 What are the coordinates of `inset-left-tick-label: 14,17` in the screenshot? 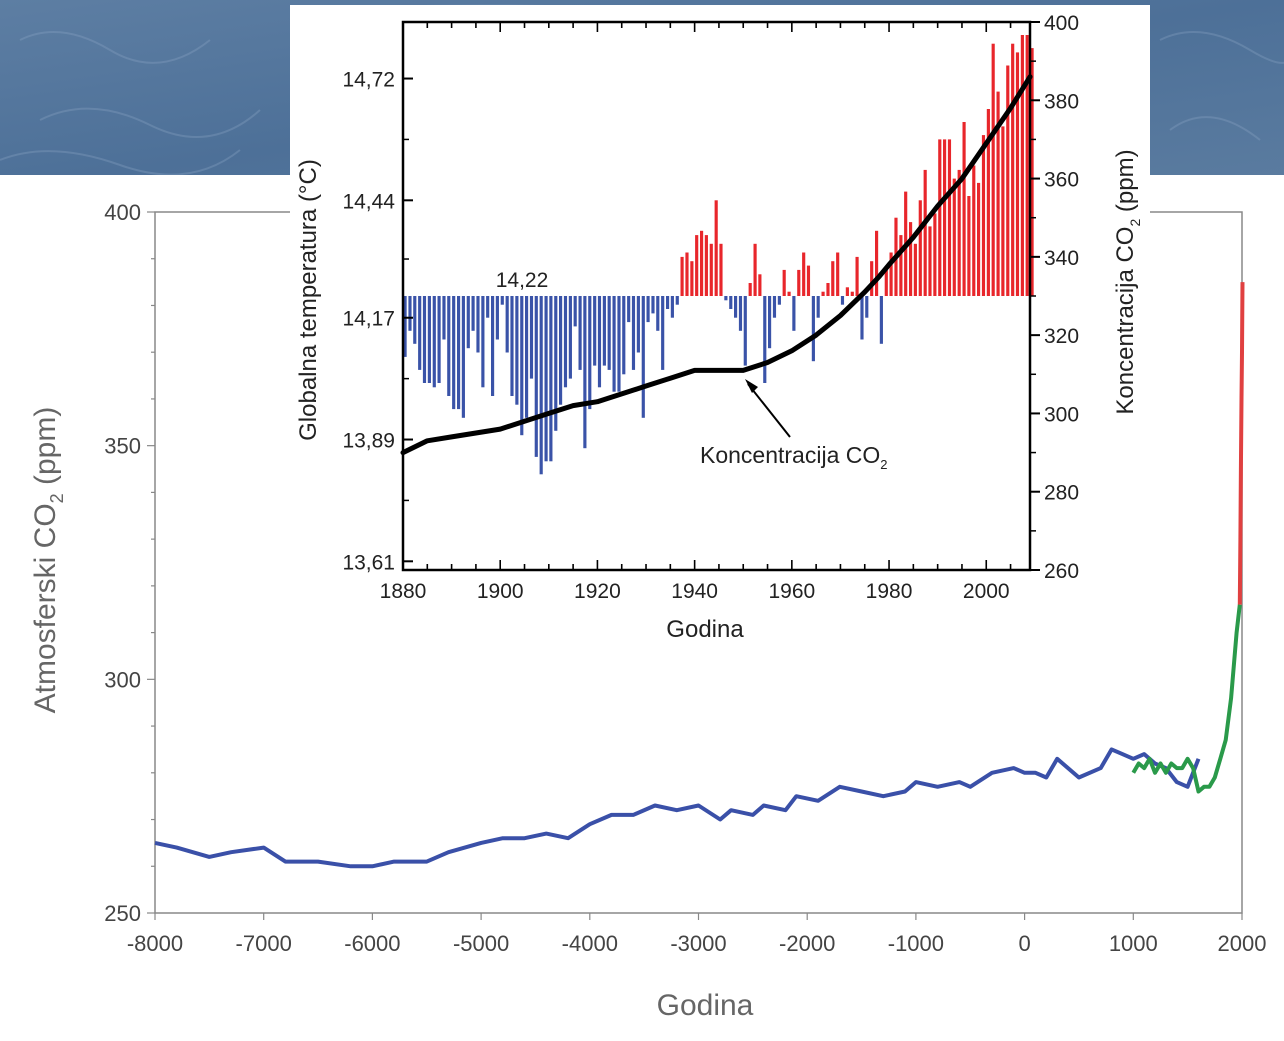 It's located at (368, 319).